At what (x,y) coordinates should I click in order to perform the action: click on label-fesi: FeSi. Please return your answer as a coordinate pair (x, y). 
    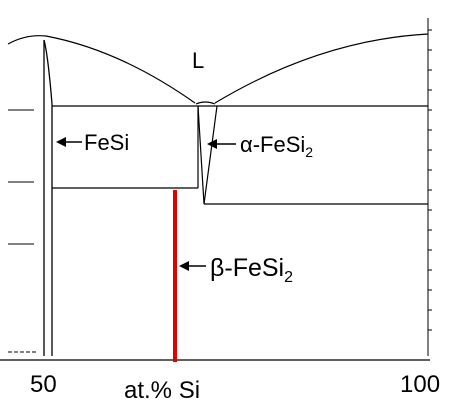
    Looking at the image, I should click on (106, 142).